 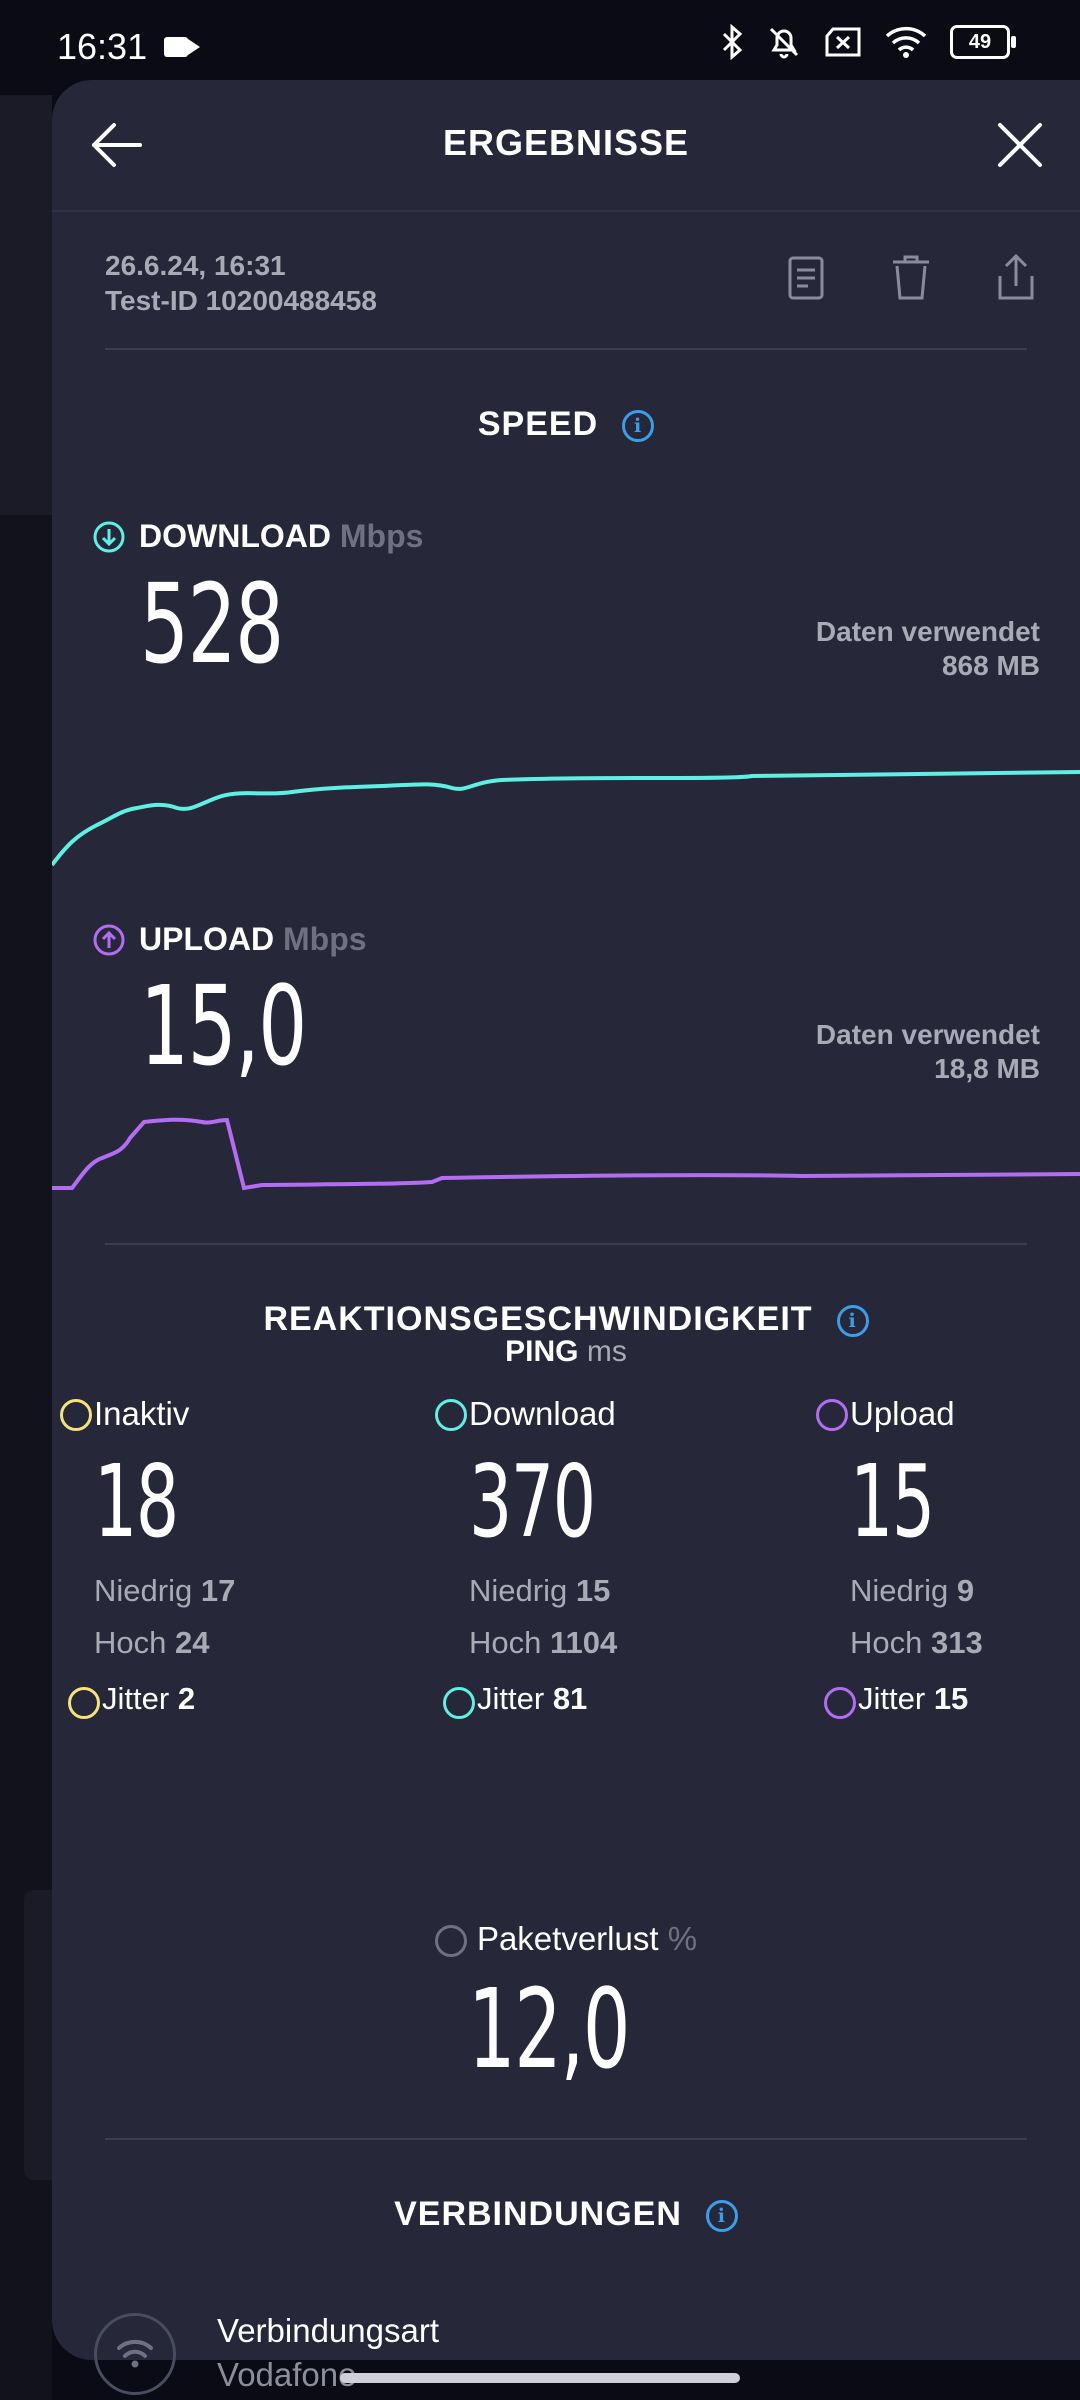 I want to click on jitter: Jitter 2, so click(x=148, y=1699).